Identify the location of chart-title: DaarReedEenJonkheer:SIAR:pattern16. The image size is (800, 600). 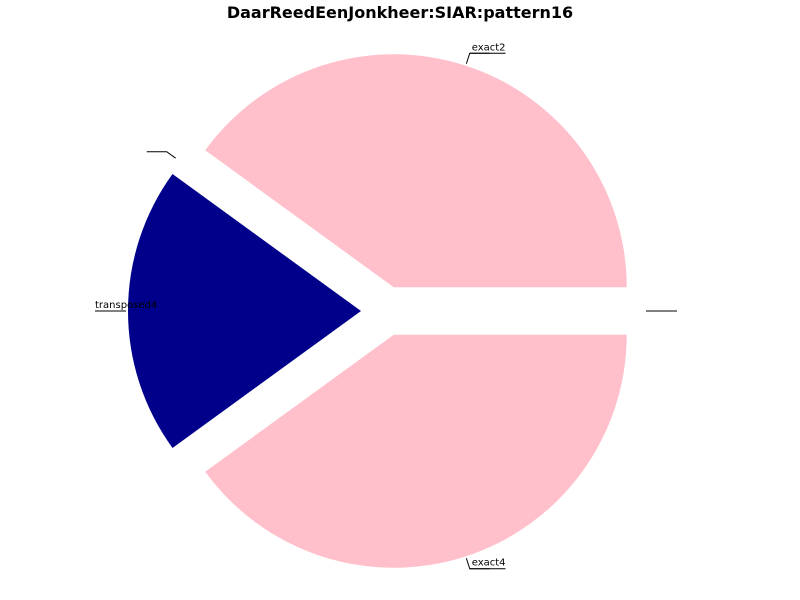
(400, 12).